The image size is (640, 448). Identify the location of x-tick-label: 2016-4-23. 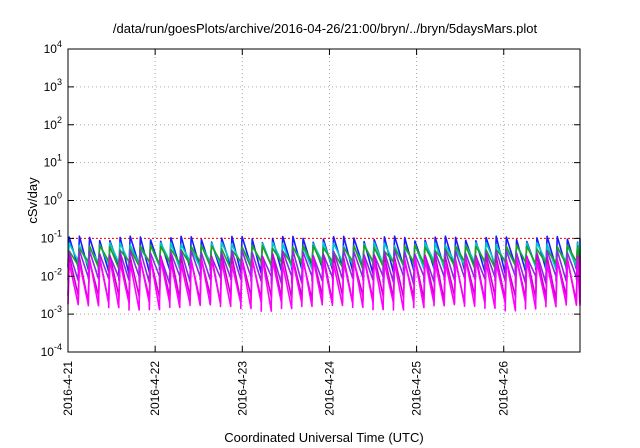
(242, 388).